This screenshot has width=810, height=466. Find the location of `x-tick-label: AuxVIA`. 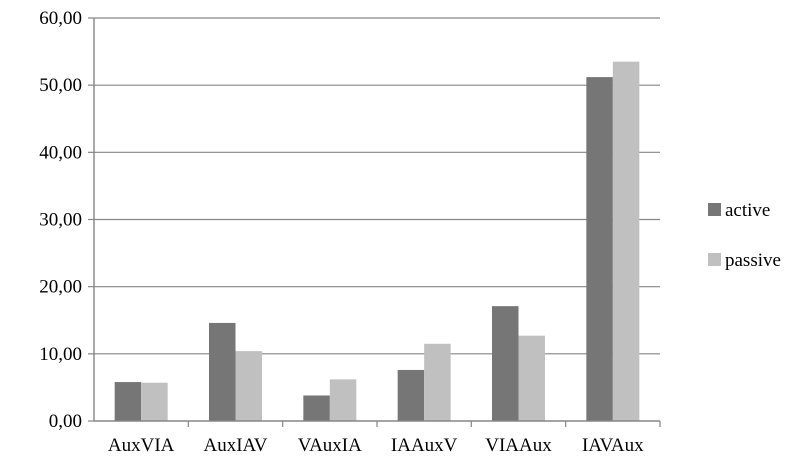

x-tick-label: AuxVIA is located at coordinates (141, 445).